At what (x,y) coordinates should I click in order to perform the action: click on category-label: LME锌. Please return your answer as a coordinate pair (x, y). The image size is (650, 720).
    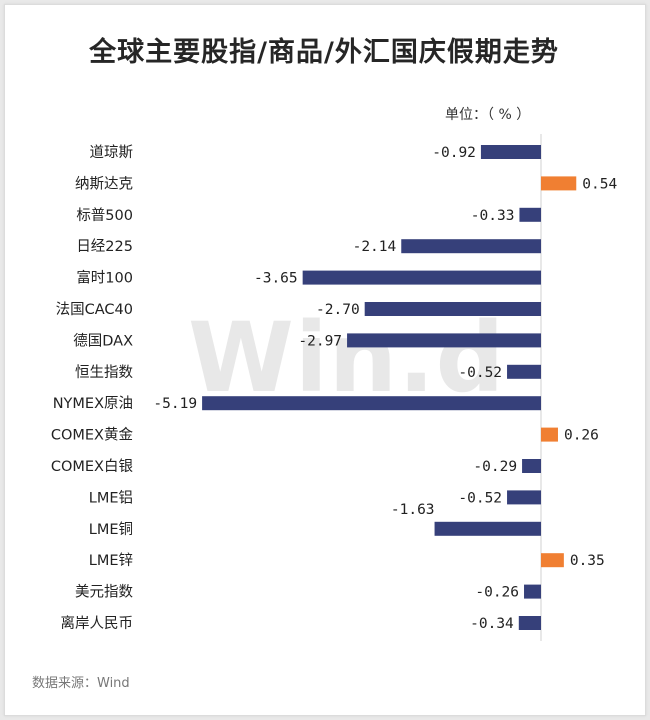
    Looking at the image, I should click on (111, 560).